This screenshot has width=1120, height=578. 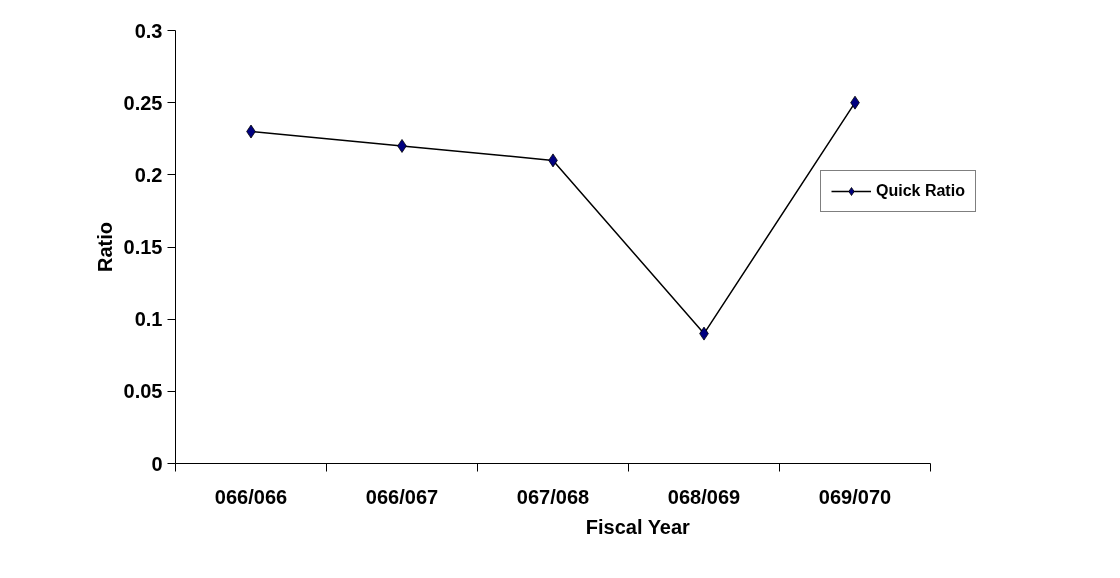 I want to click on x-tick-label: 067/068, so click(x=553, y=496).